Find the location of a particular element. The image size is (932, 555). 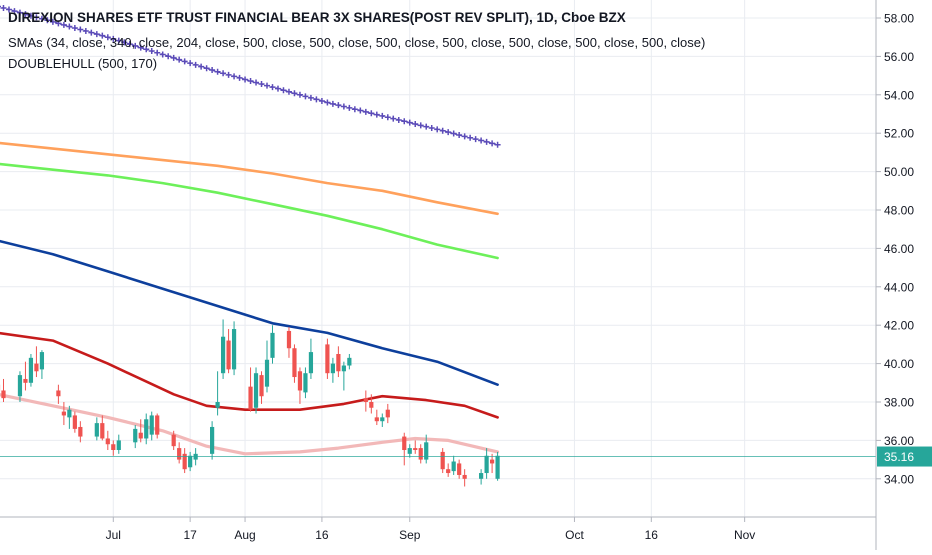

y-tick-label: 56.00 is located at coordinates (899, 57).